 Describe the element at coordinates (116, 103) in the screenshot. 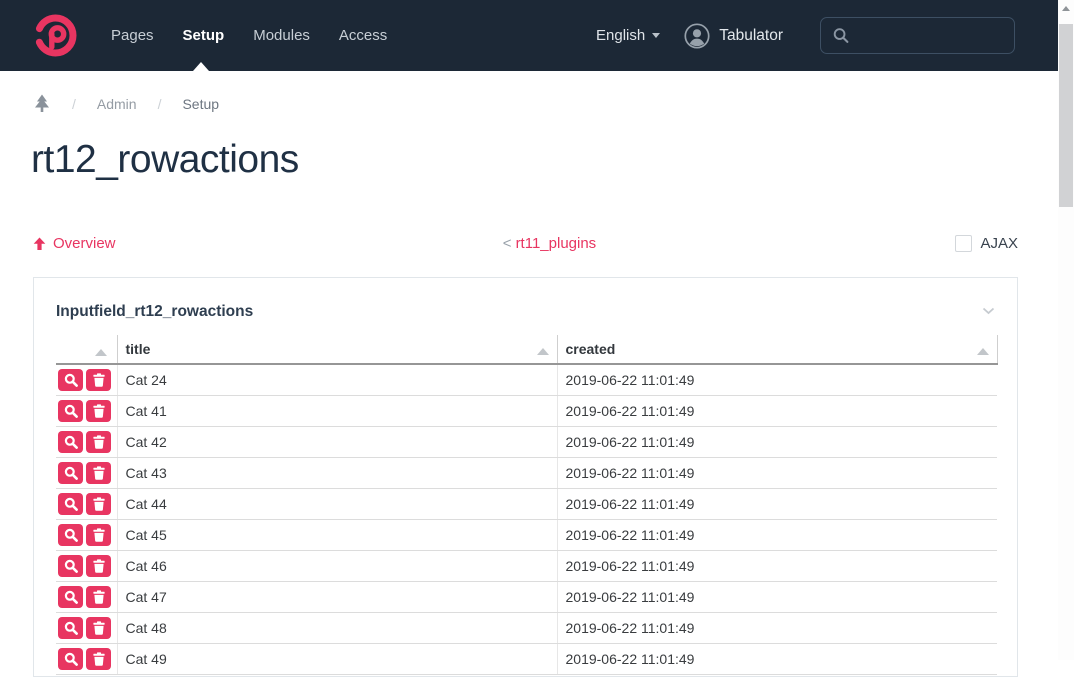

I see `breadcrumb-item-admin: Admin` at that location.